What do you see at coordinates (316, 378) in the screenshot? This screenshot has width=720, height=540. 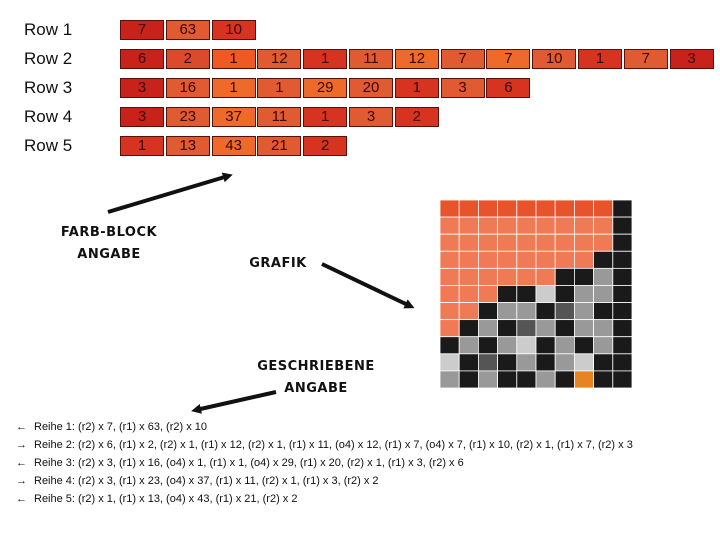 I see `label-geschriebene: GESCHRIEBENE ANGABE` at bounding box center [316, 378].